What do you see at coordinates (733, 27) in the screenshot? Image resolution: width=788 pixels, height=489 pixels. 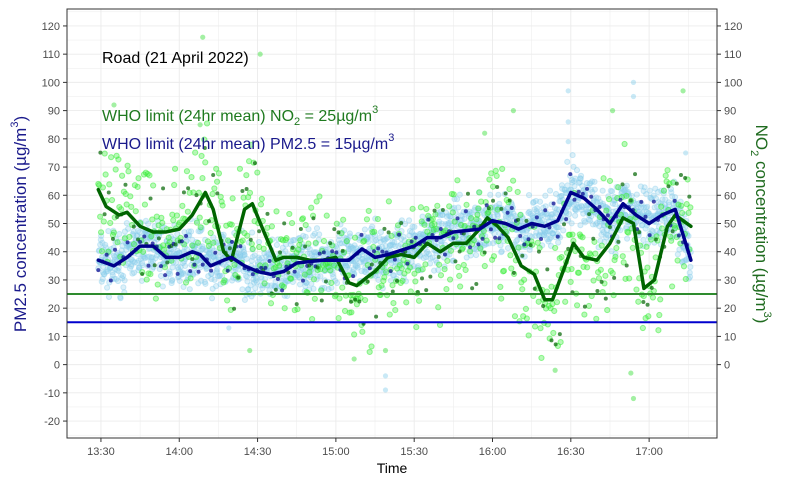 I see `y-tick-label-right: 120` at bounding box center [733, 27].